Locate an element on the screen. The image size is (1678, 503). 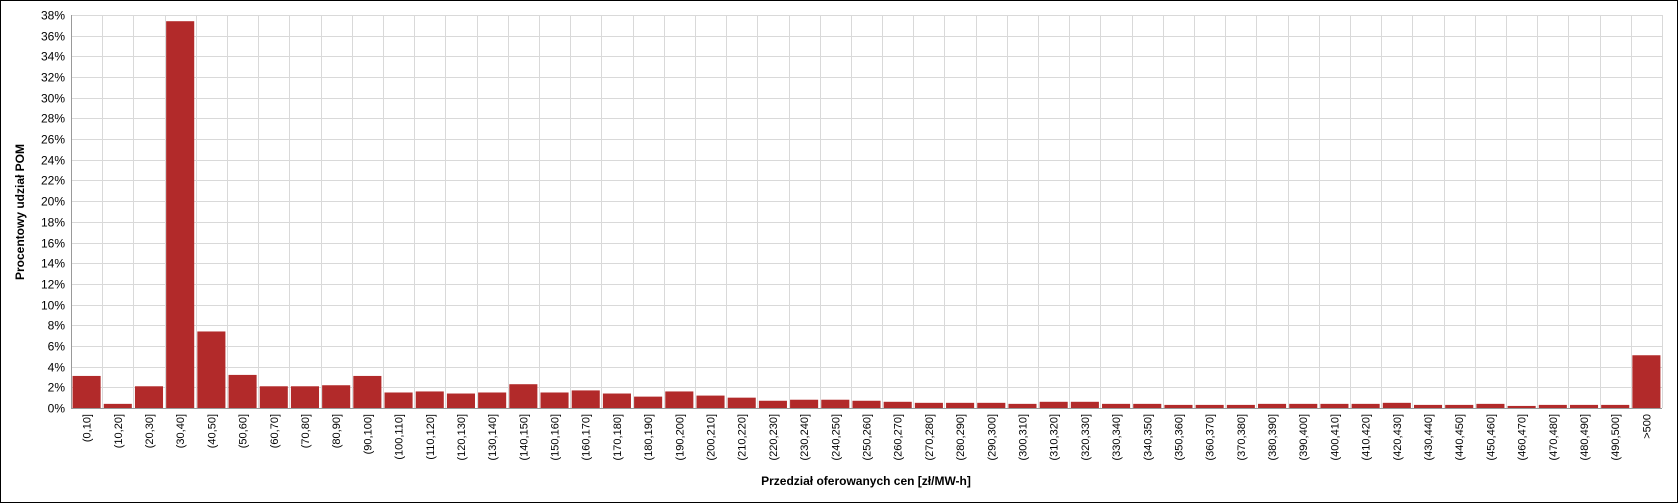
x-tick-label: (210,220] is located at coordinates (743, 437).